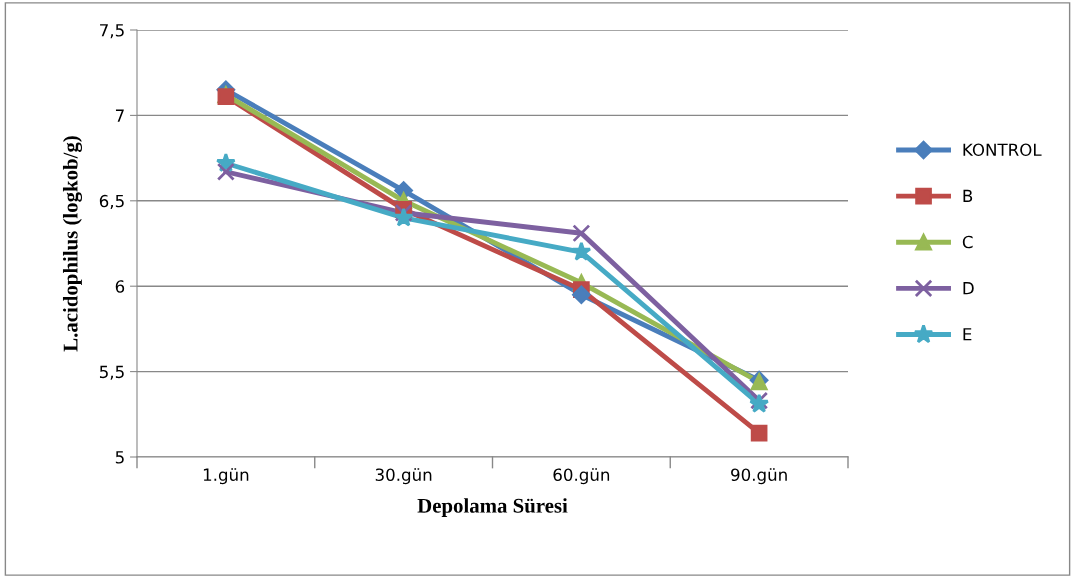 Image resolution: width=1075 pixels, height=578 pixels. I want to click on y-tick-label: 5, so click(119, 457).